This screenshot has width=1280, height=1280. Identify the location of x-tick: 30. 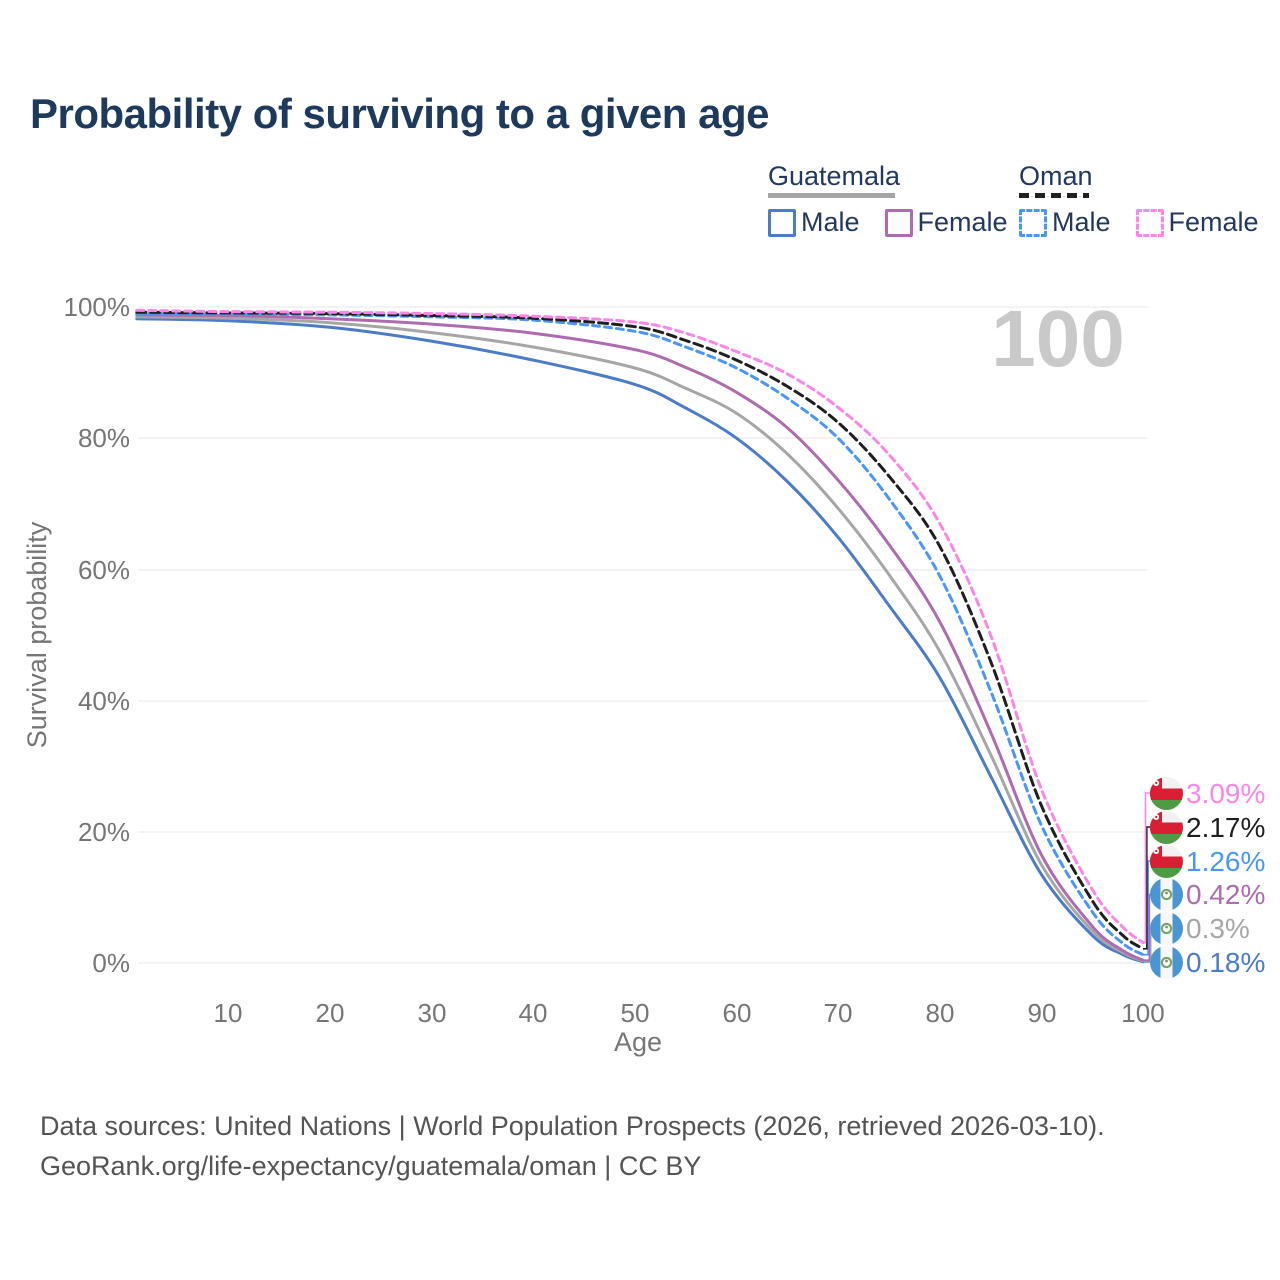
(432, 1013).